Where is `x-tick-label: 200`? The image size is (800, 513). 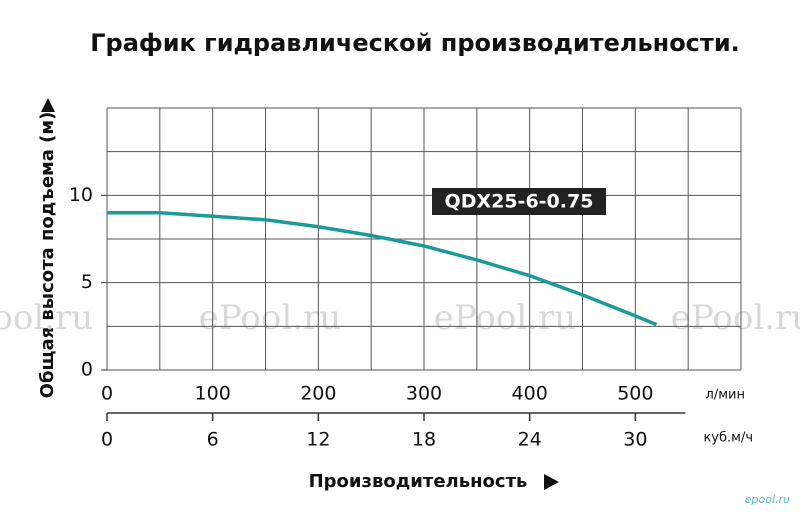 x-tick-label: 200 is located at coordinates (318, 394).